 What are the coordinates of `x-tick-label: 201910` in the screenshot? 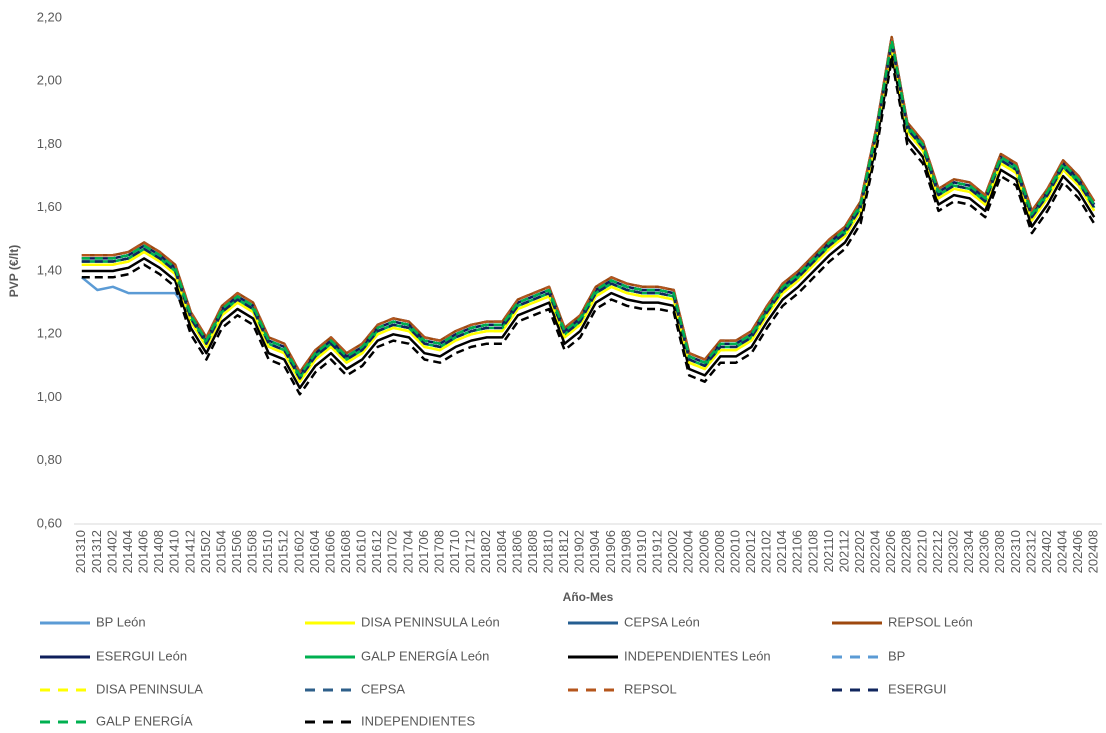 It's located at (641, 551).